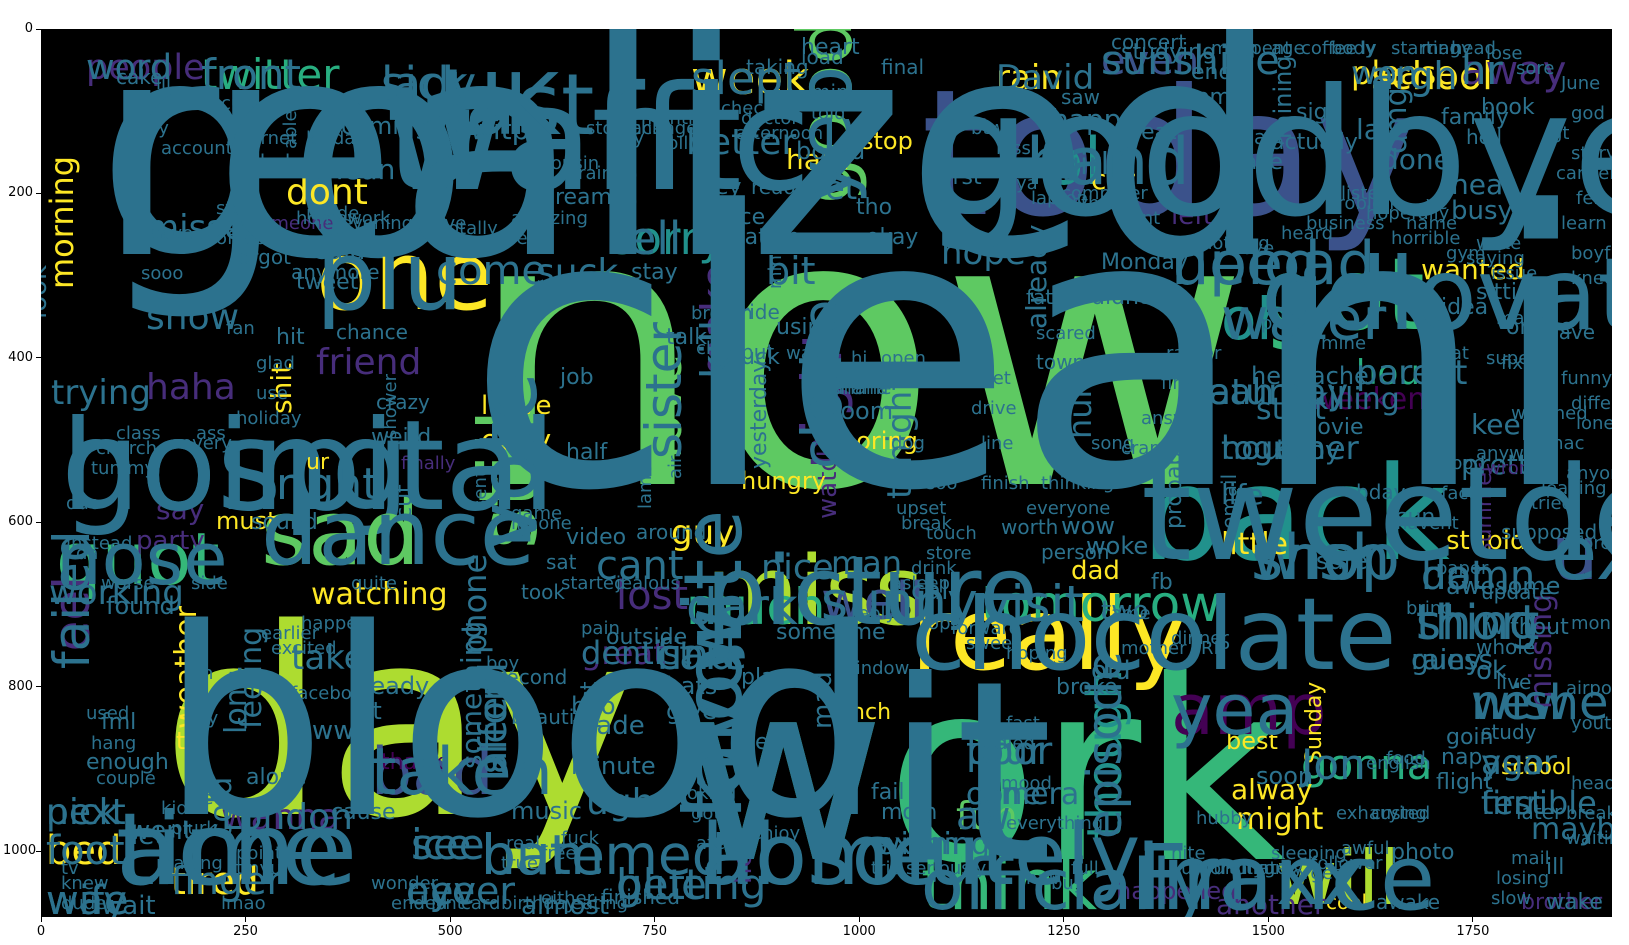 This screenshot has width=1629, height=945. I want to click on word: June, so click(1580, 83).